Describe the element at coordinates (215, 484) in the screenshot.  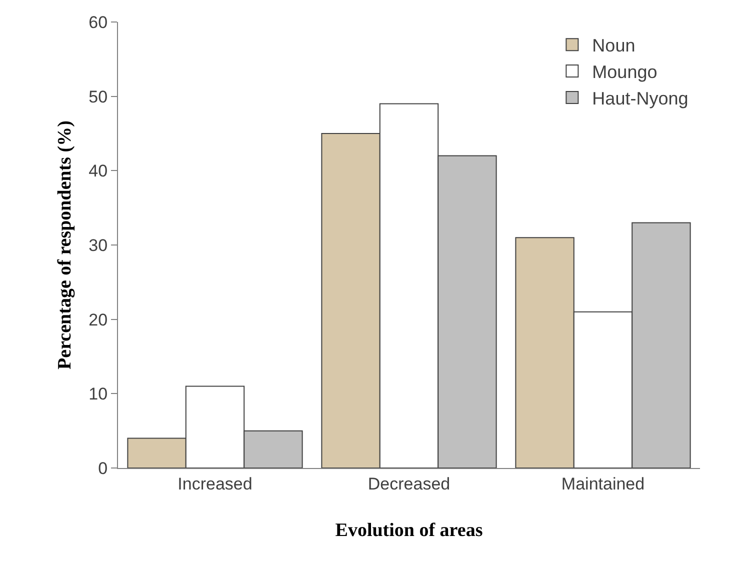
I see `x-tick-label: Increased` at that location.